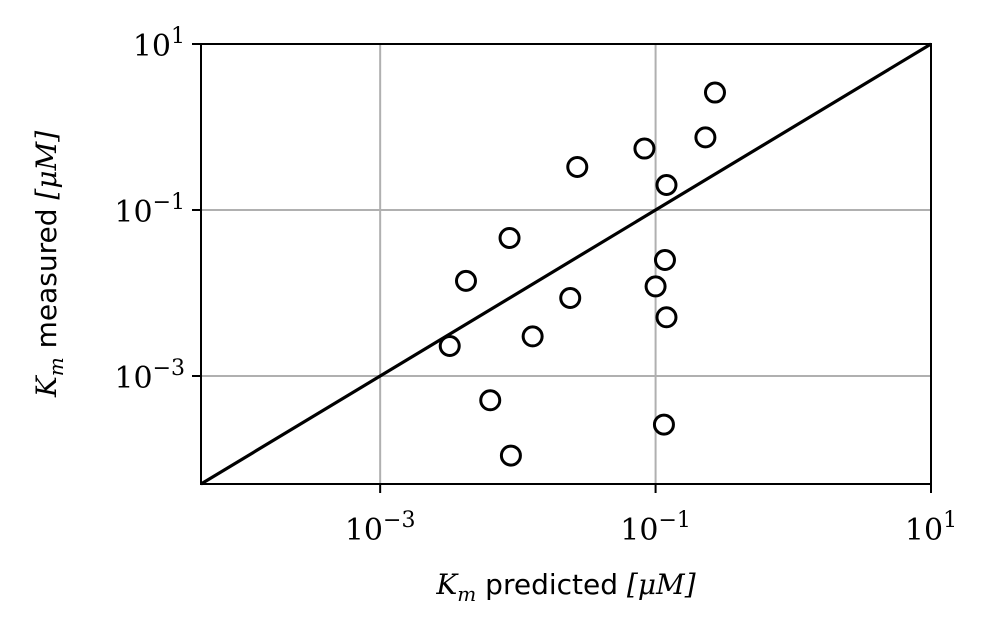  What do you see at coordinates (149, 376) in the screenshot?
I see `y-tick-label: 10⁻³` at bounding box center [149, 376].